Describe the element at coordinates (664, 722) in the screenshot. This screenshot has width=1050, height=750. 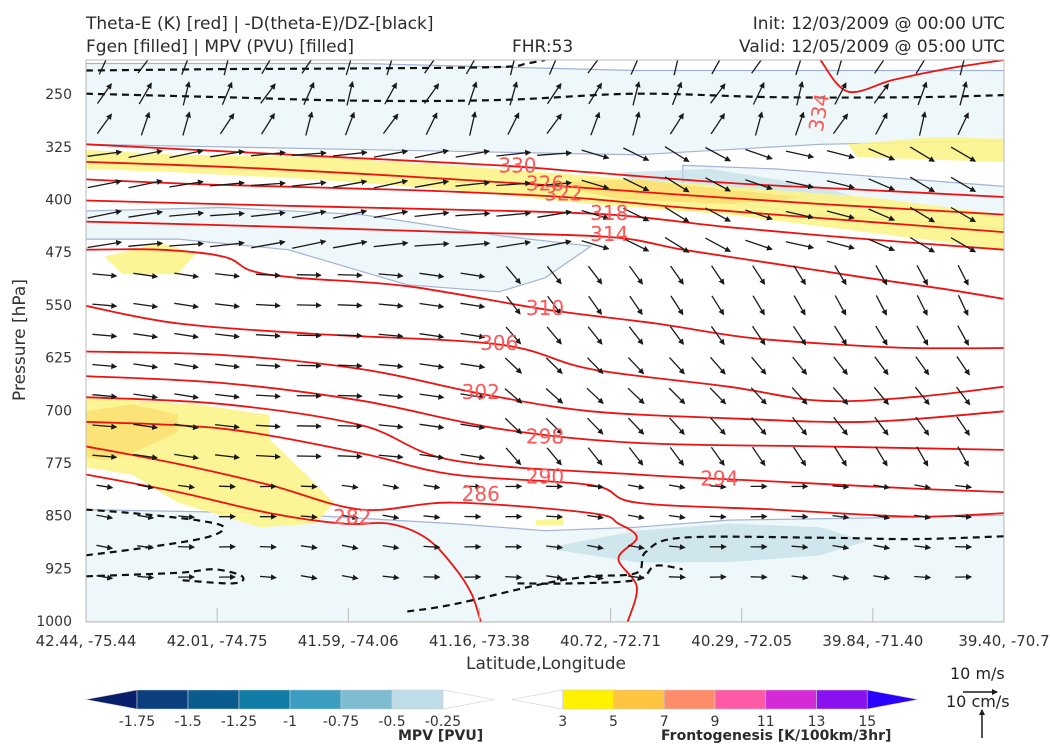
I see `colorbar-tick-label: 7` at that location.